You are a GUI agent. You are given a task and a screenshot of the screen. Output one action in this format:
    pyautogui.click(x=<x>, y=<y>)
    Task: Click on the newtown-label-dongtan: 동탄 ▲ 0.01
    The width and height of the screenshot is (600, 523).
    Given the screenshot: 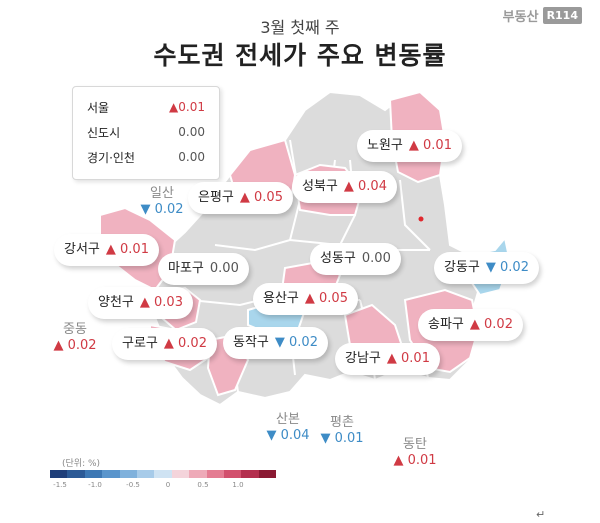 What is the action you would take?
    pyautogui.click(x=415, y=453)
    